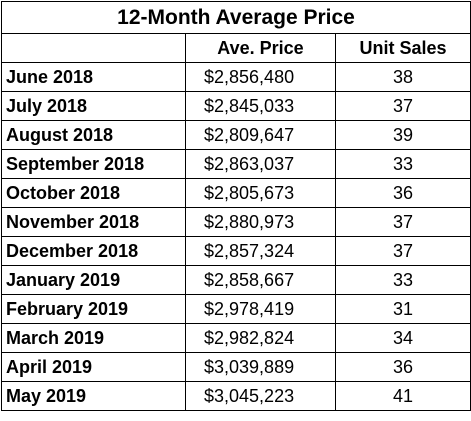 This screenshot has width=471, height=421. I want to click on ave-price-cell: $2,982,824, so click(260, 338).